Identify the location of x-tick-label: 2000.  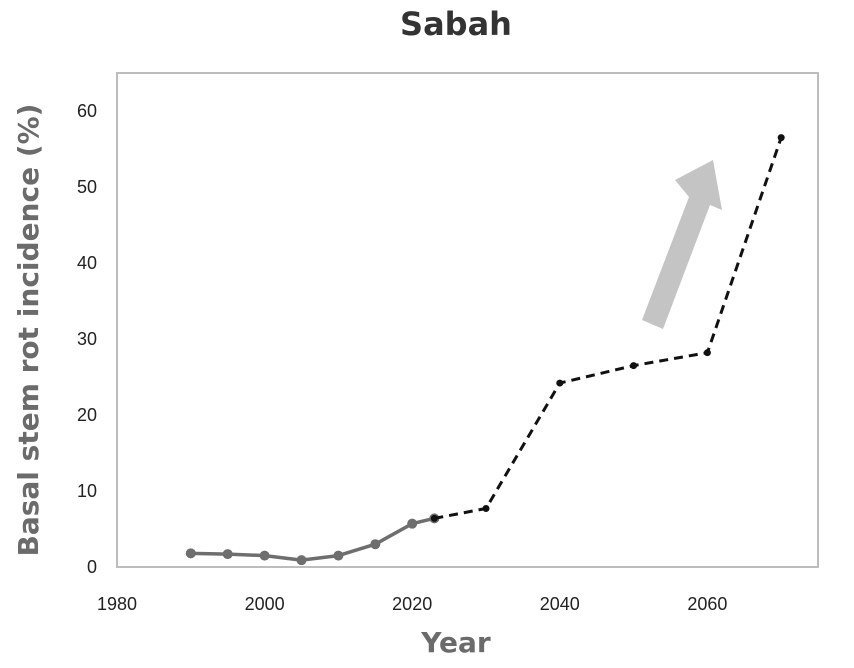
(265, 604).